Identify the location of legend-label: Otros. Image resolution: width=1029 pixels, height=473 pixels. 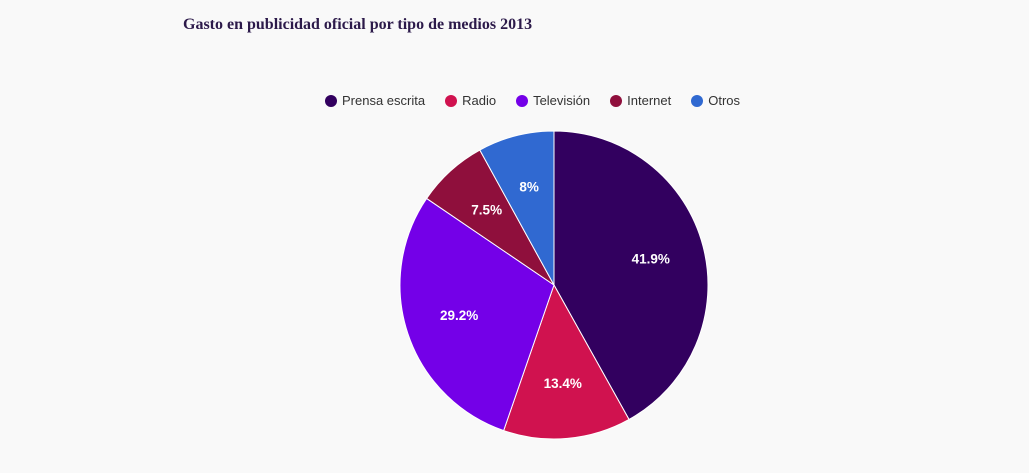
(724, 100).